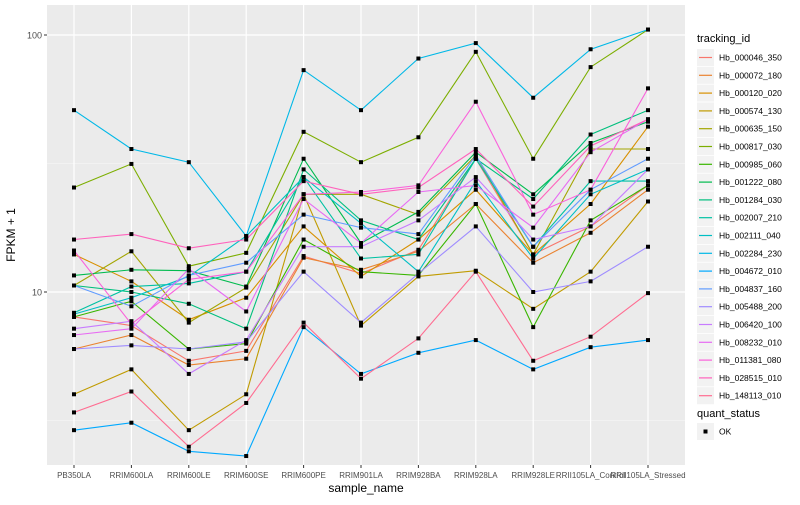  Describe the element at coordinates (750, 236) in the screenshot. I see `legend-label: Hb_002111_040` at that location.